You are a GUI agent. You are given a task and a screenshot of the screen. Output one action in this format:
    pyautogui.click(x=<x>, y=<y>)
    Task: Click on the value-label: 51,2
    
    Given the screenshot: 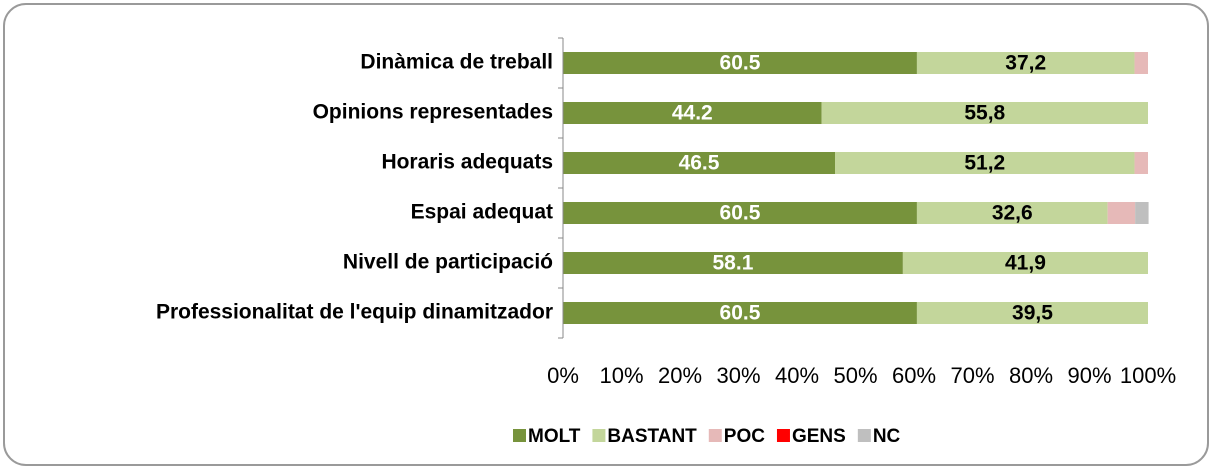 What is the action you would take?
    pyautogui.click(x=984, y=163)
    